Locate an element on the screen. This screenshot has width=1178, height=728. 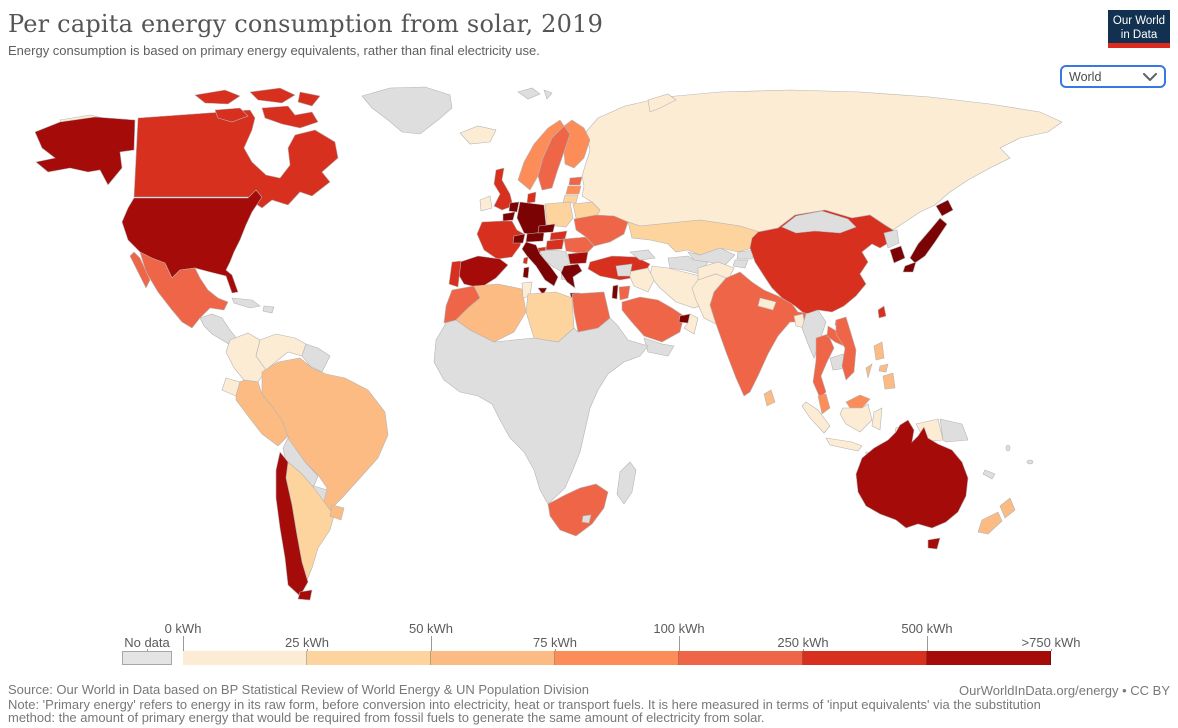
country-egypt is located at coordinates (591, 312).